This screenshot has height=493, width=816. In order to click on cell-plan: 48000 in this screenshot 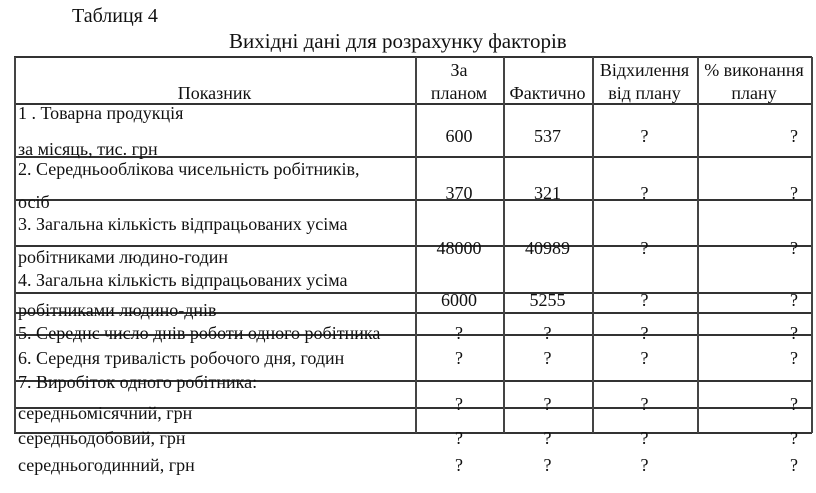, I will do `click(459, 248)`.